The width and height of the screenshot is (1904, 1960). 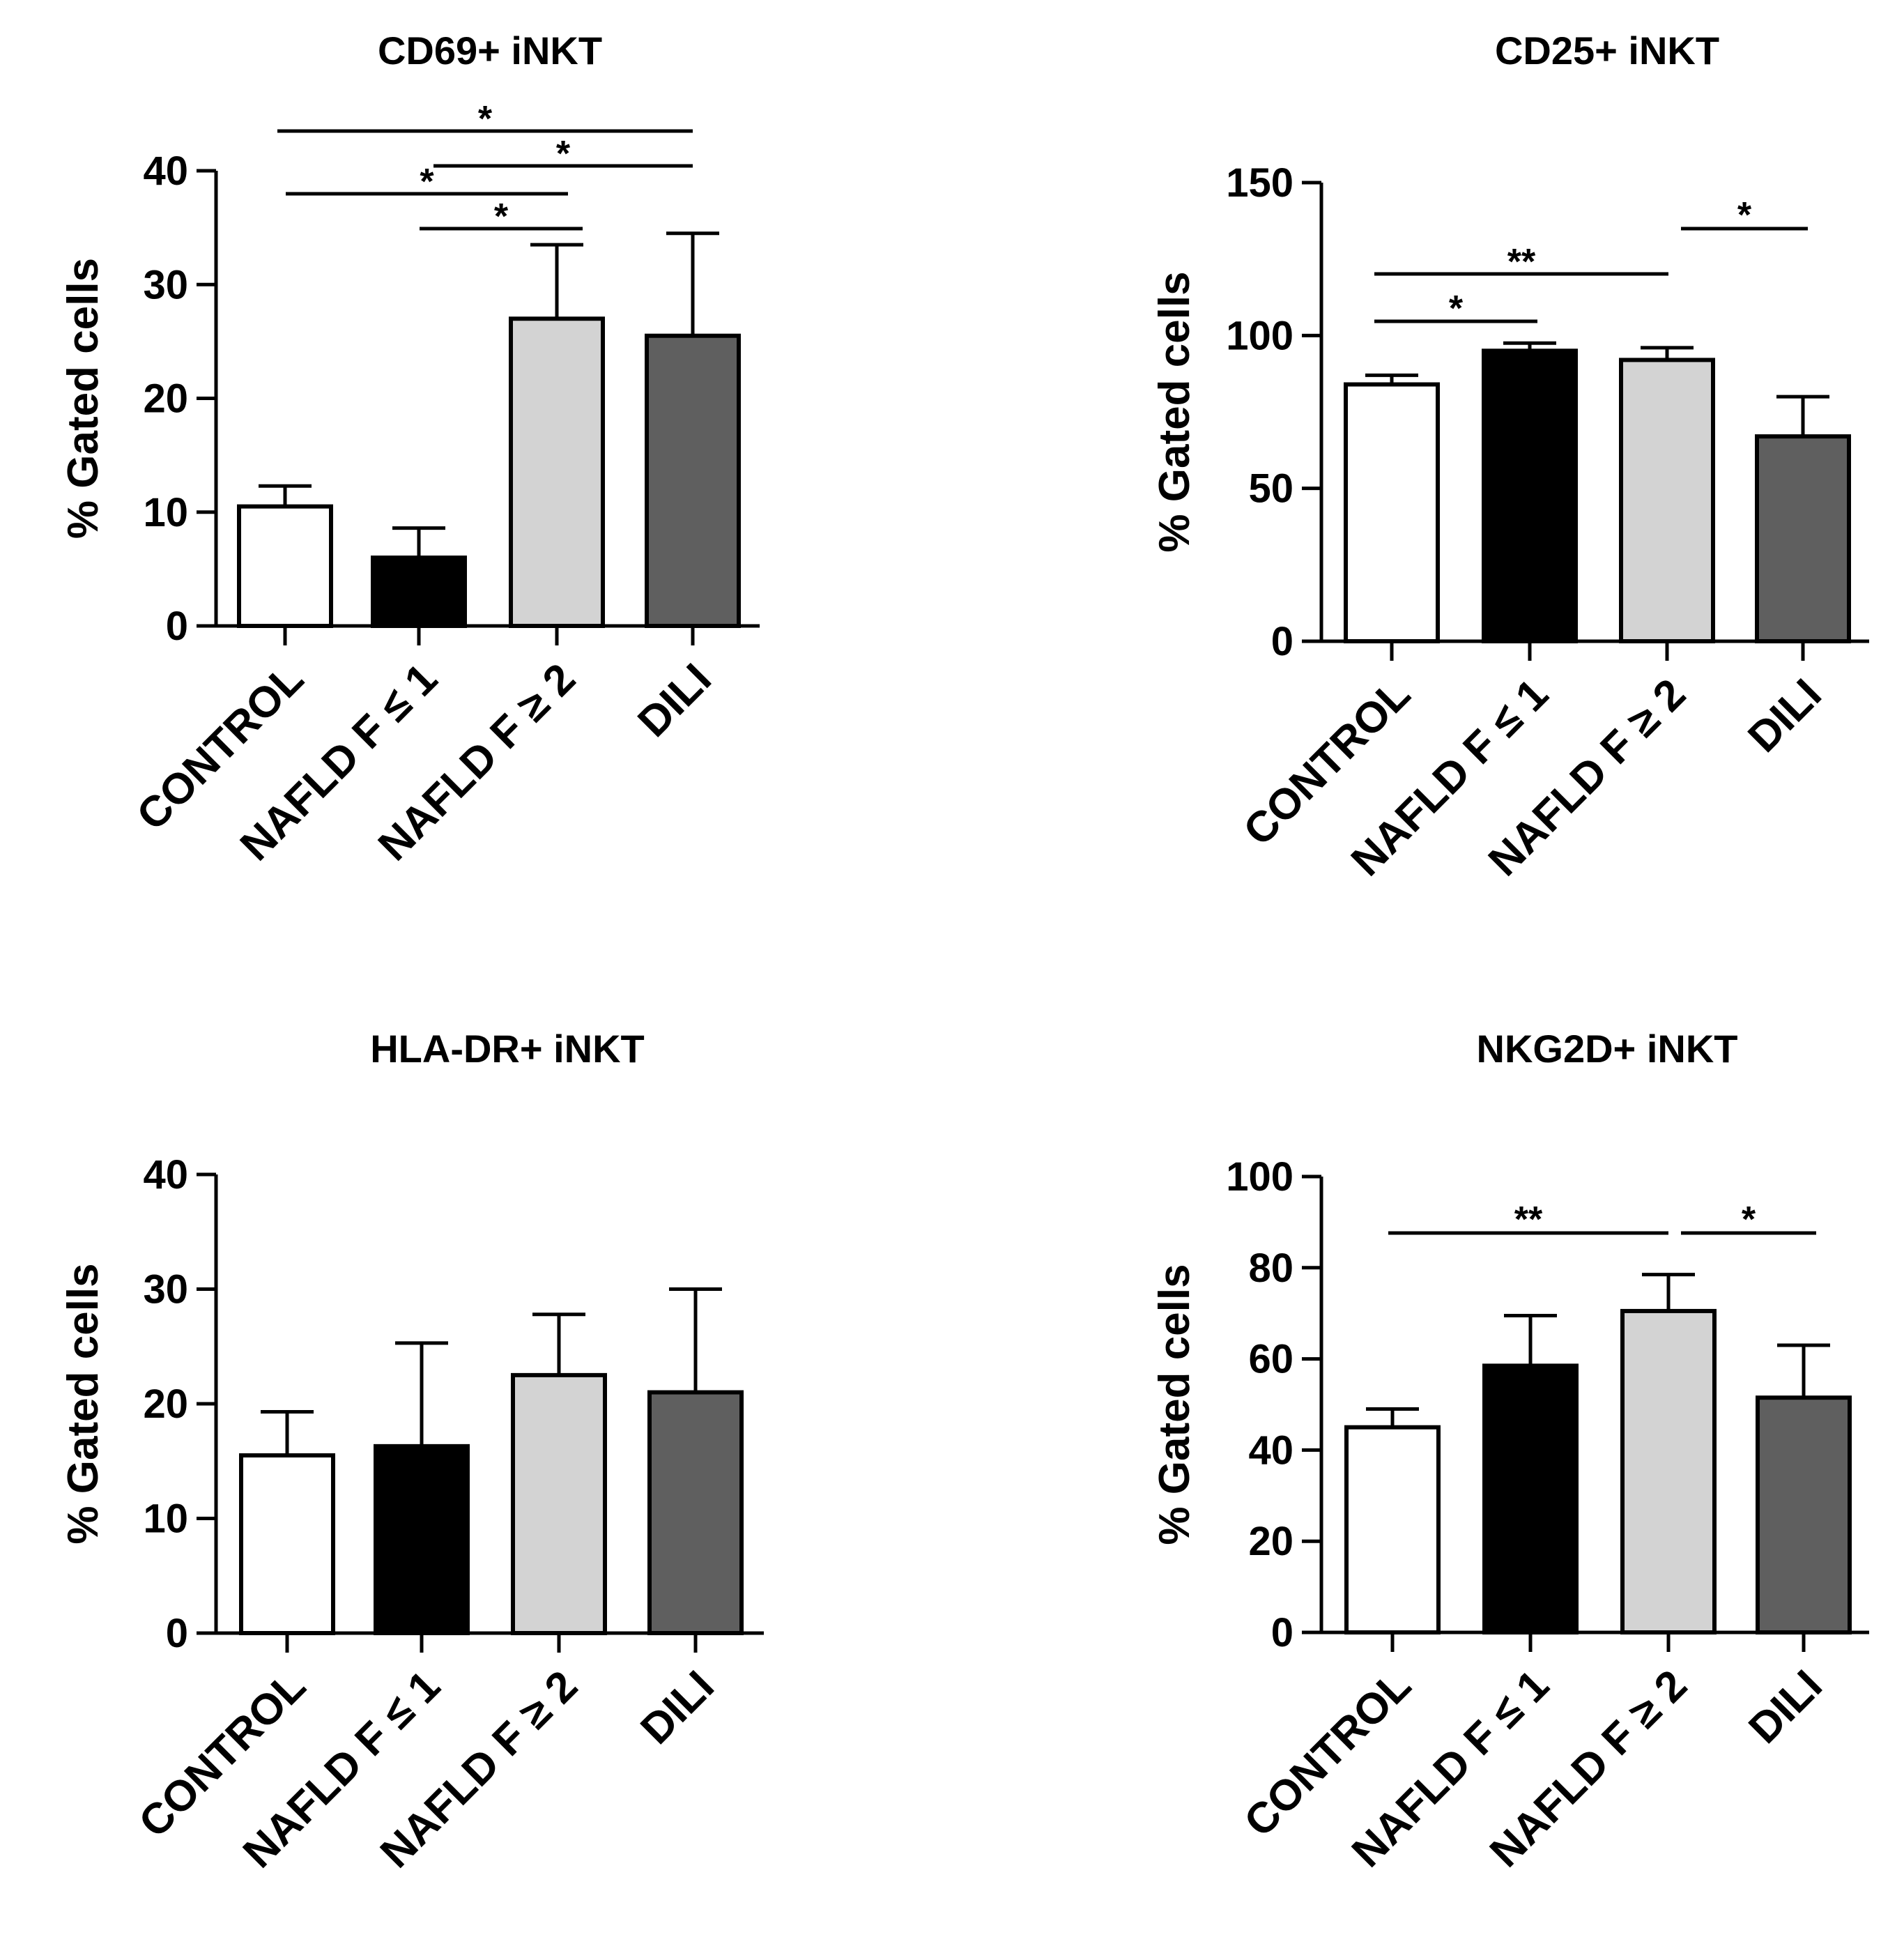 What do you see at coordinates (1270, 1268) in the screenshot?
I see `y-tick-label: 80` at bounding box center [1270, 1268].